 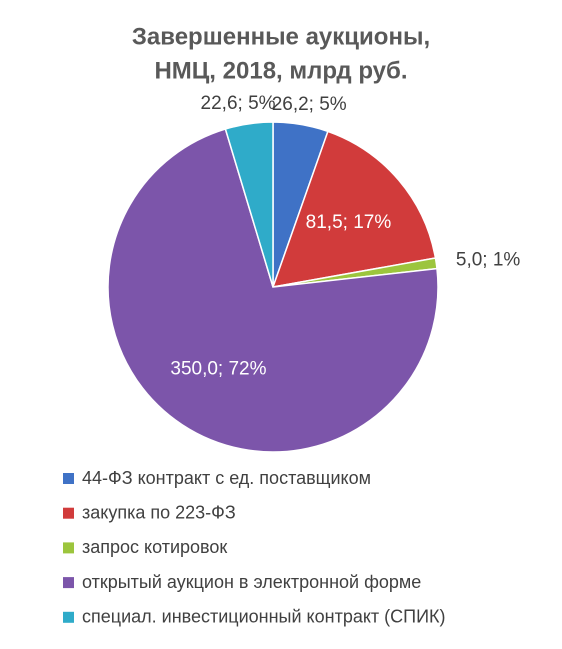 What do you see at coordinates (309, 104) in the screenshot?
I see `data-label: 26,2; 5%` at bounding box center [309, 104].